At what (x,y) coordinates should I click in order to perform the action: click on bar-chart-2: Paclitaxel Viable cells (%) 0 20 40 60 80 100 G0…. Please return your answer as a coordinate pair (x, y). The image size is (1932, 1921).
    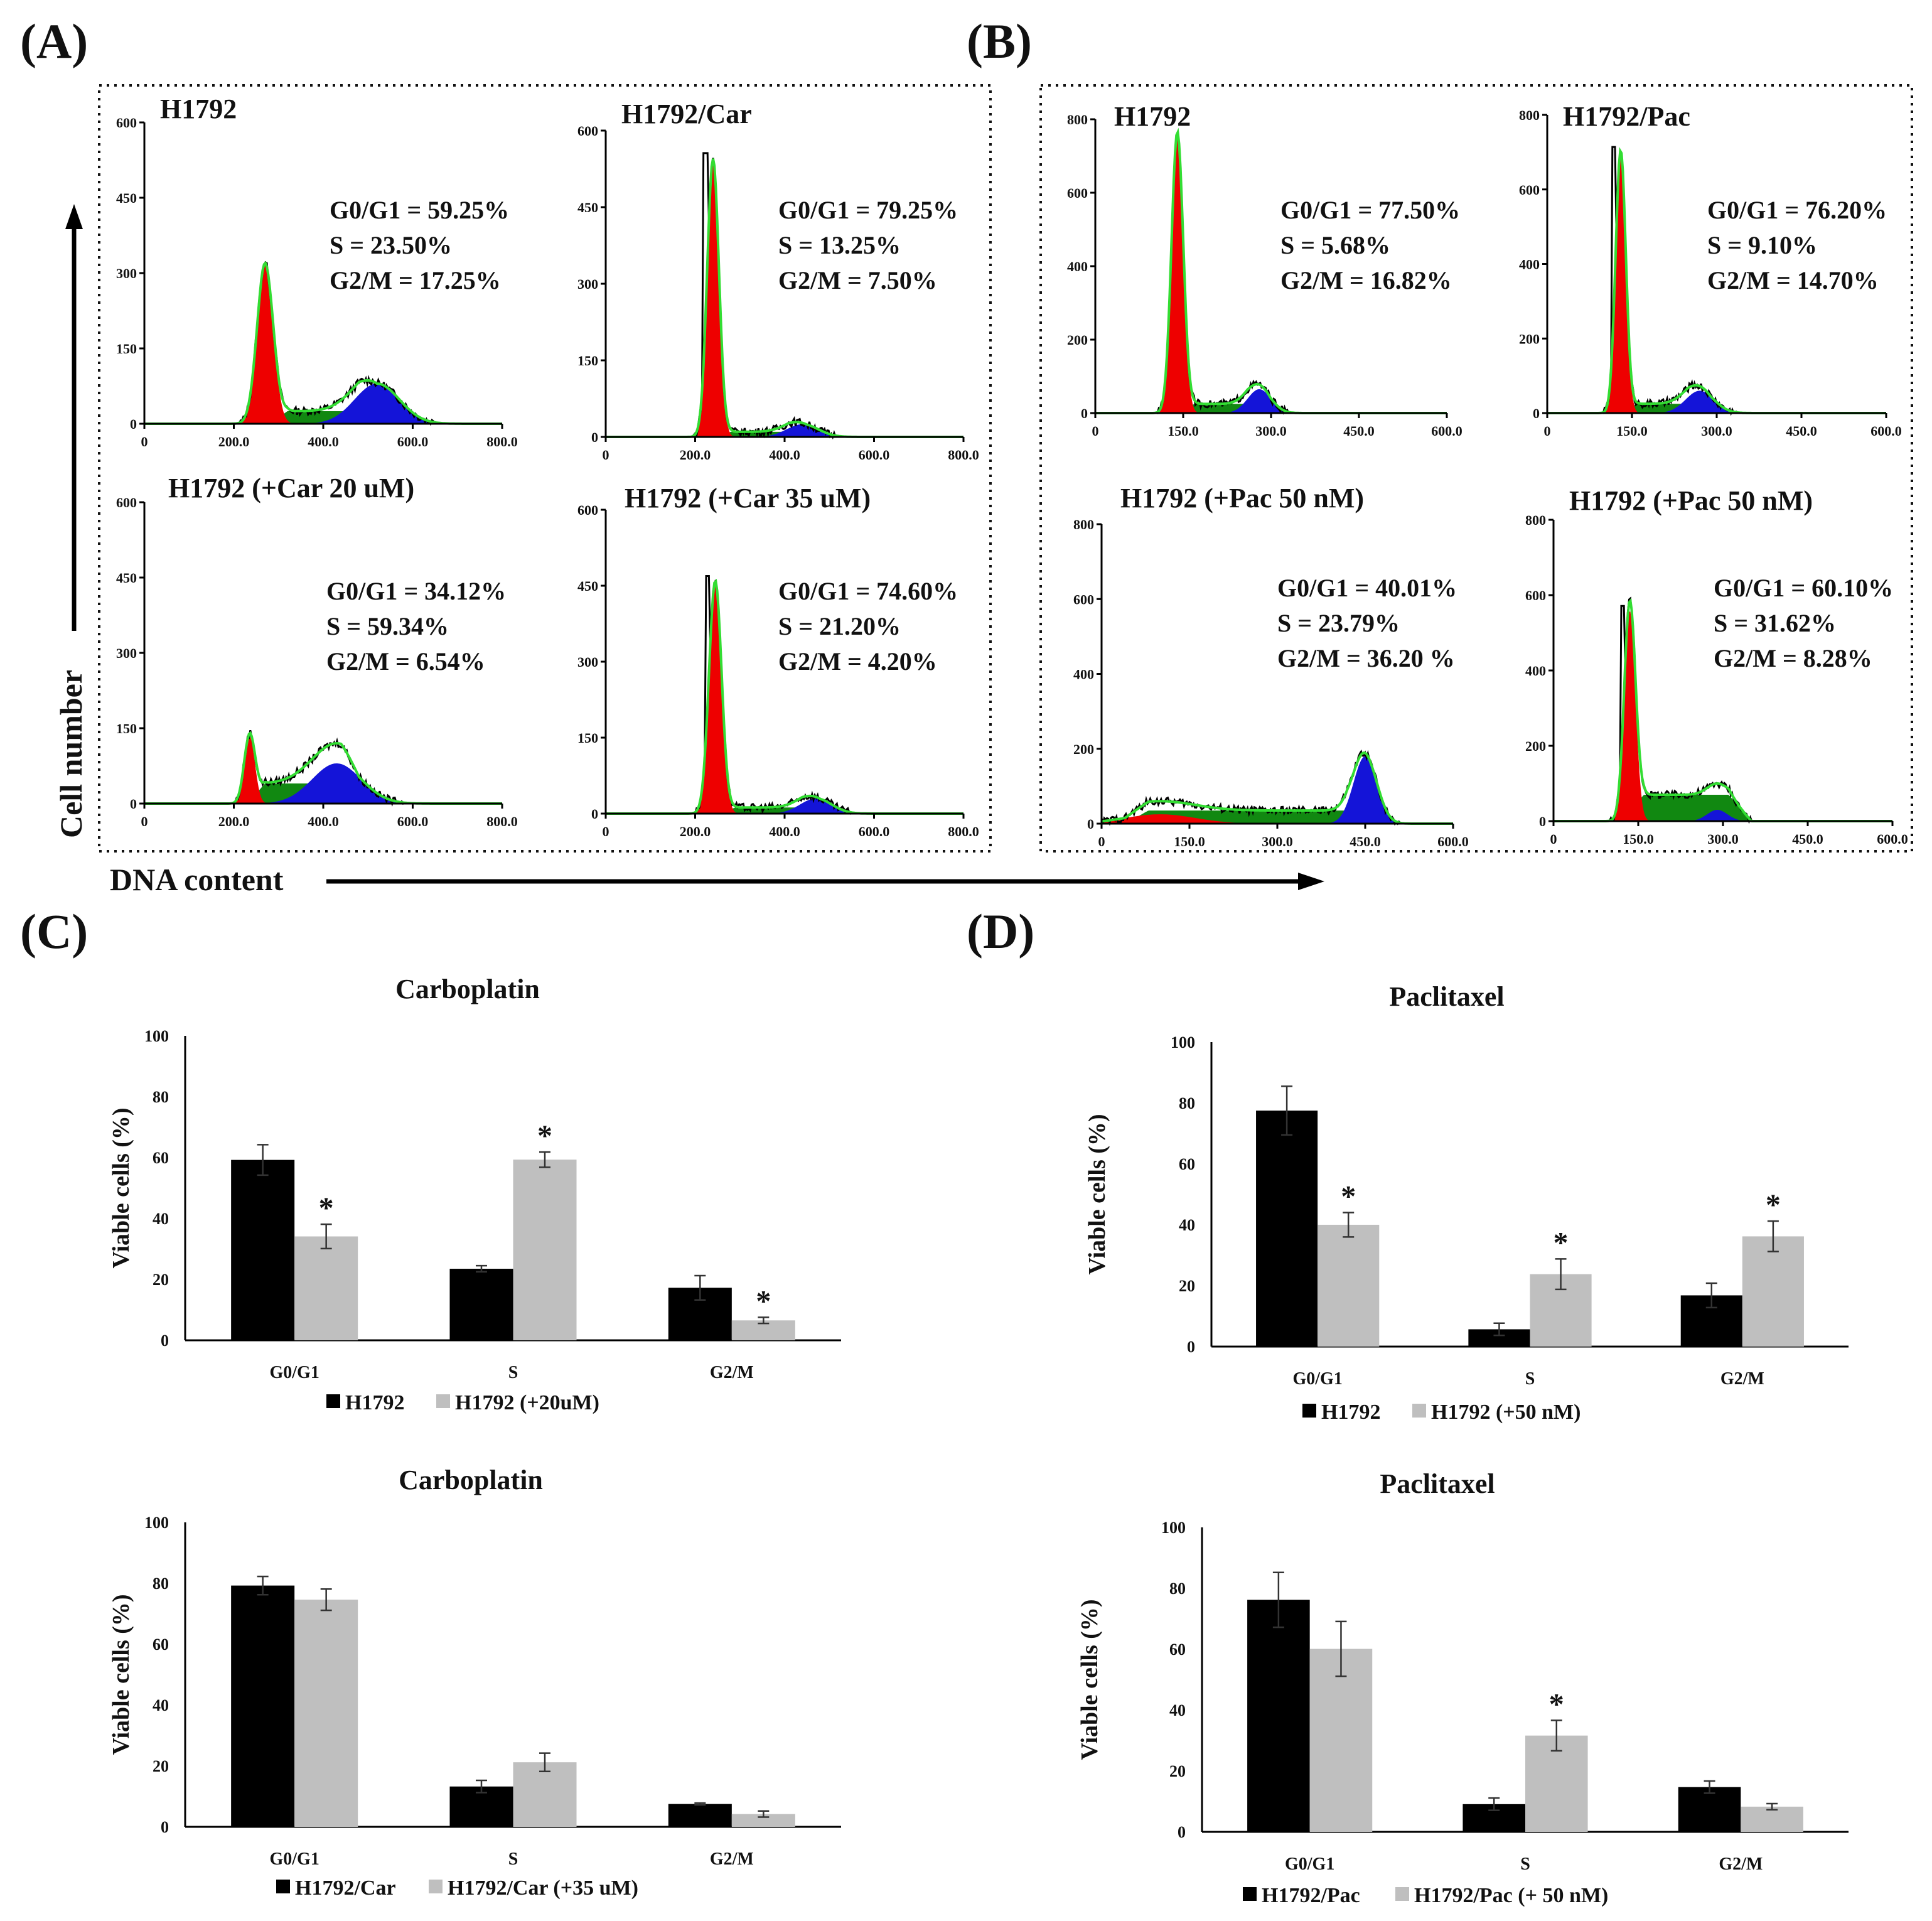
    Looking at the image, I should click on (1466, 1202).